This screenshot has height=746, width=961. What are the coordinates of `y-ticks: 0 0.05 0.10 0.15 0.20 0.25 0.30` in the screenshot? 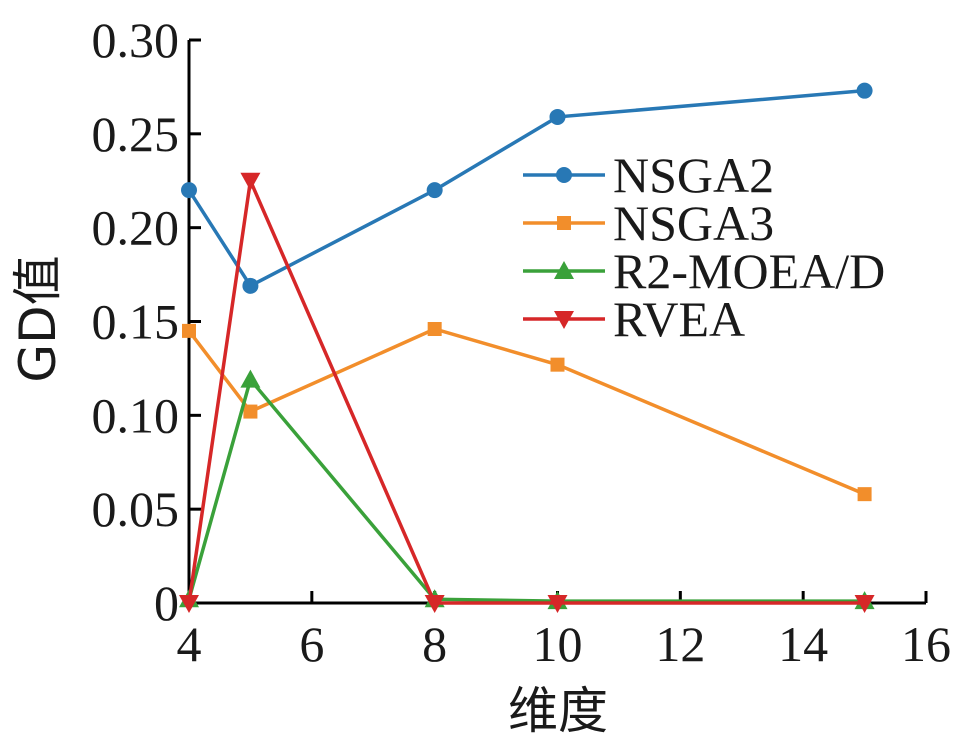 It's located at (146, 321).